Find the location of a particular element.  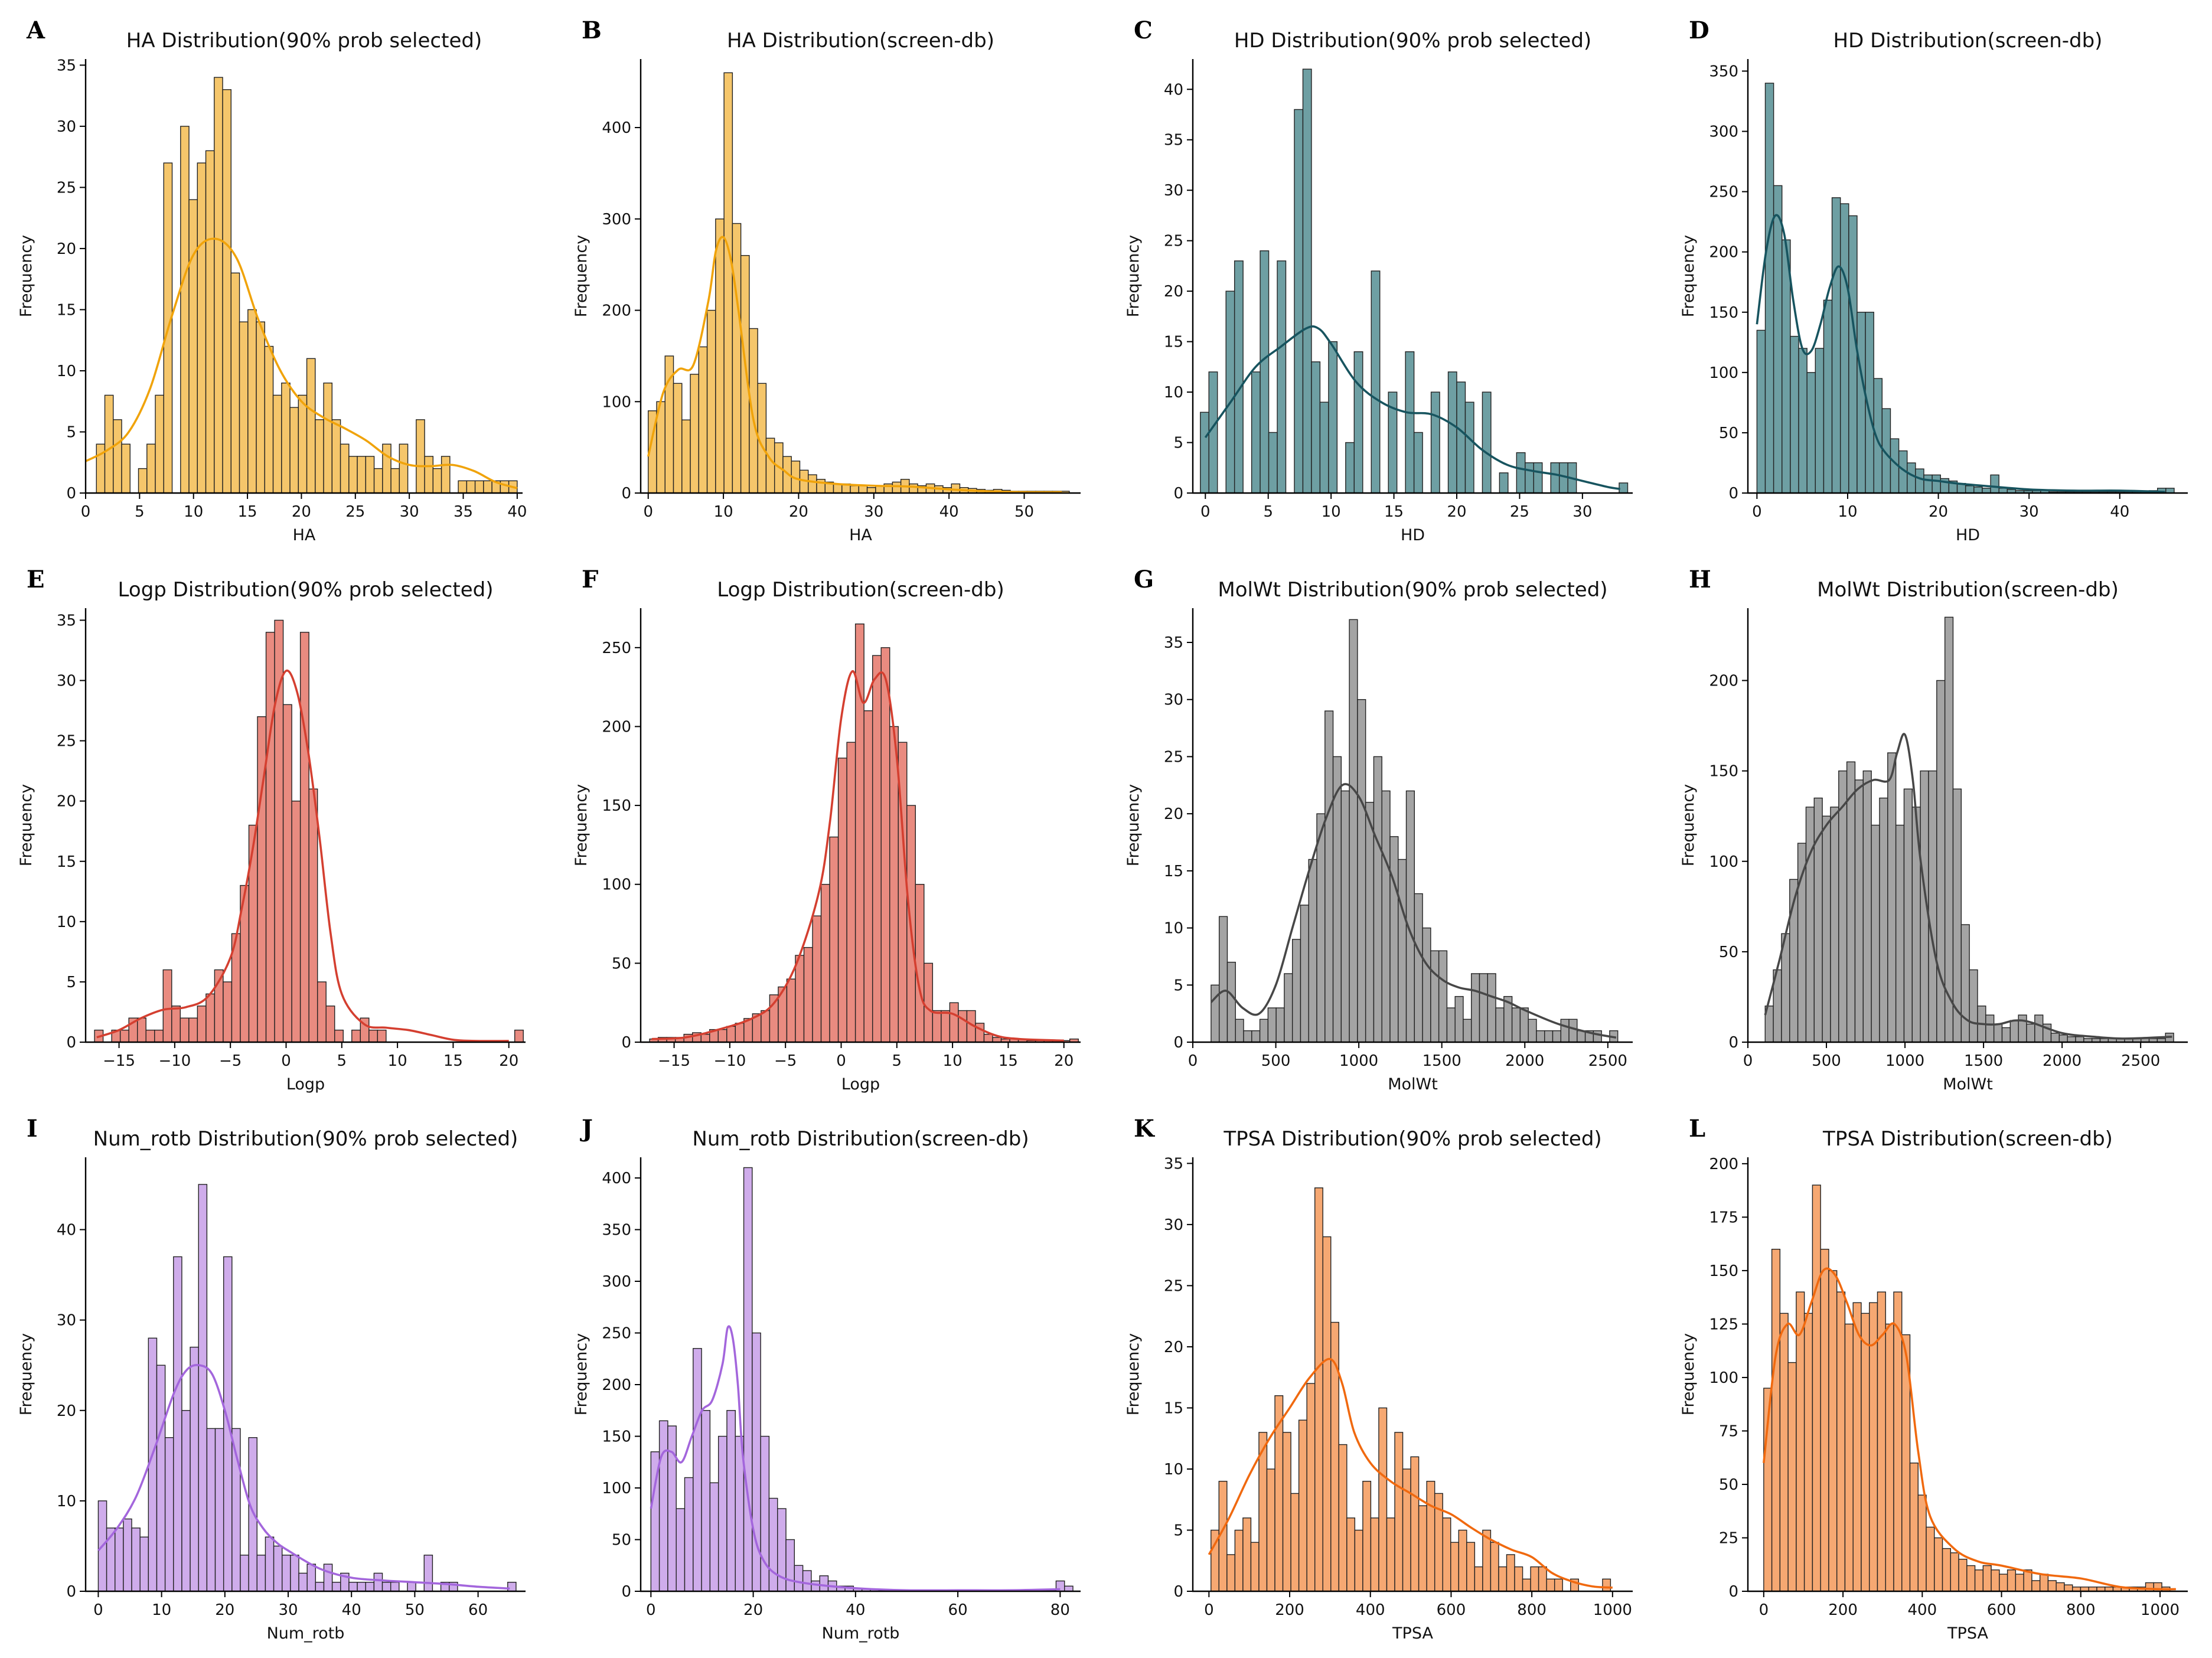

panel-letter: F is located at coordinates (590, 579).